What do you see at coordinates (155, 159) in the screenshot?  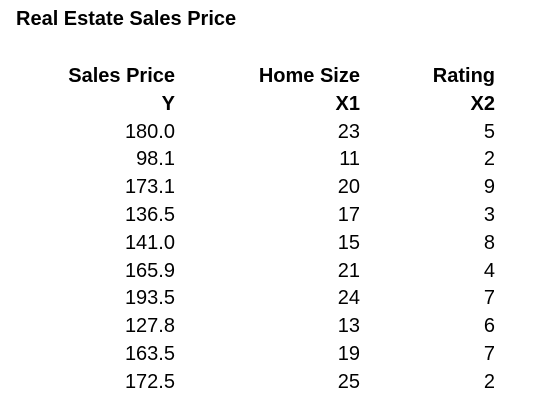 I see `table-cell: 98.1` at bounding box center [155, 159].